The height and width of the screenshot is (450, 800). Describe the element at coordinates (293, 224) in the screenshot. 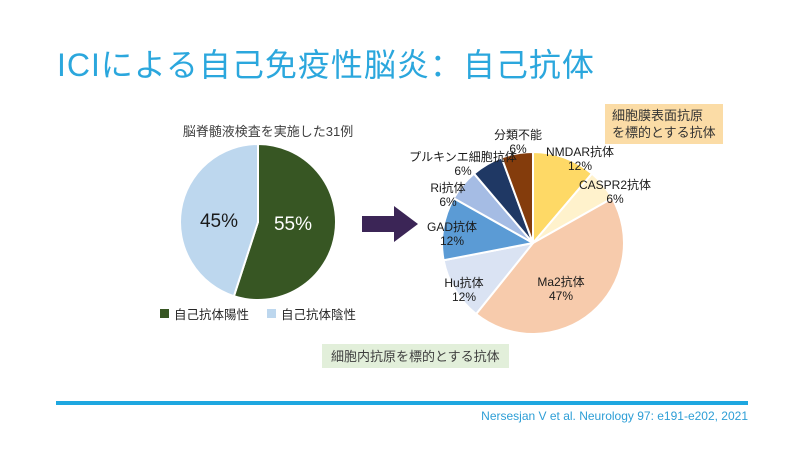

I see `positive-slice-value: 55%` at that location.